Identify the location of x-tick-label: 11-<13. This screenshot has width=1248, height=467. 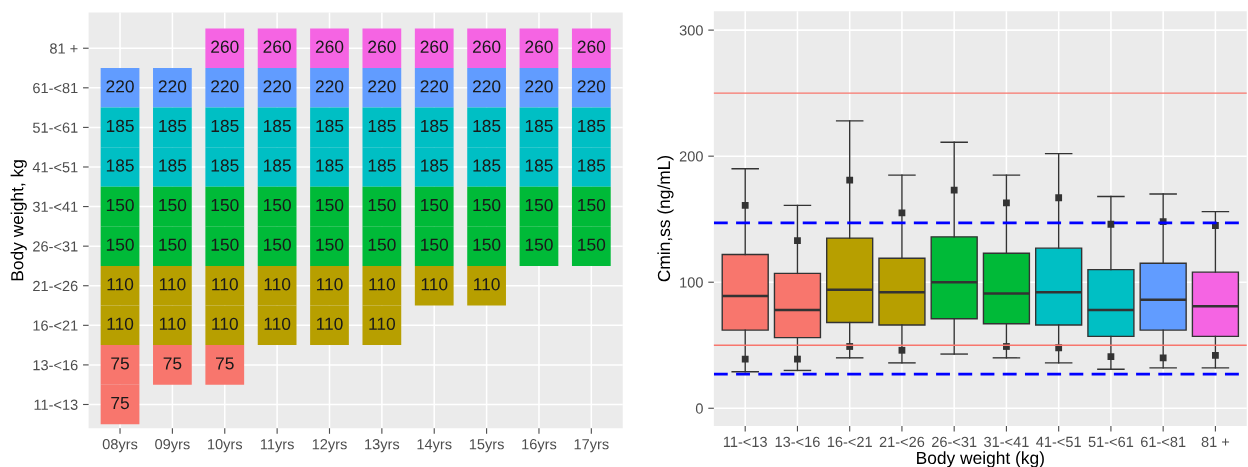
(745, 442).